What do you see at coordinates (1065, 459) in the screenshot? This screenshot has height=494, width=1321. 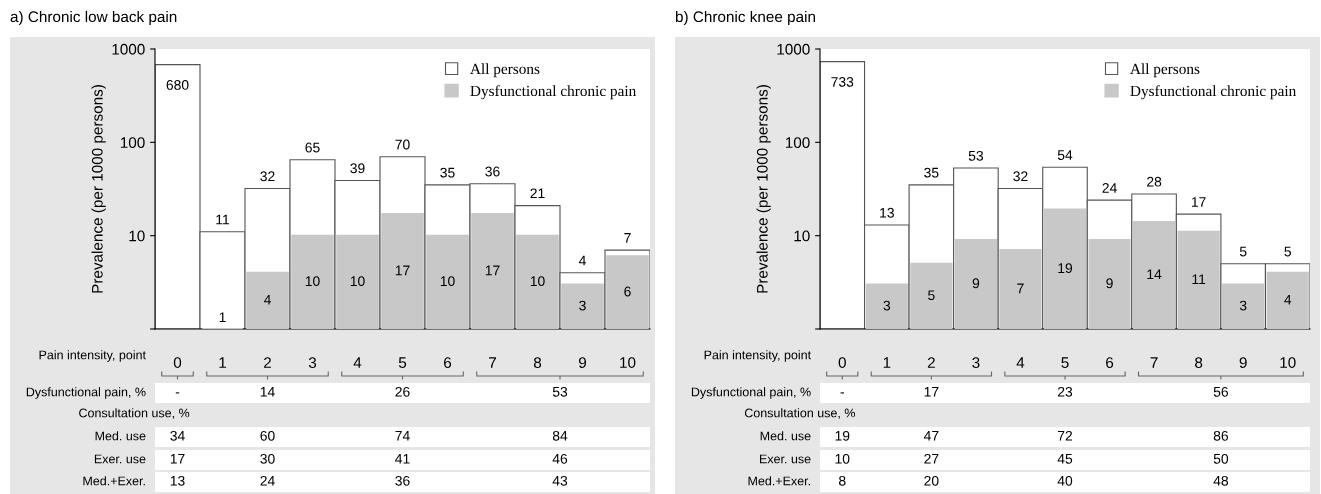 I see `text: 45` at bounding box center [1065, 459].